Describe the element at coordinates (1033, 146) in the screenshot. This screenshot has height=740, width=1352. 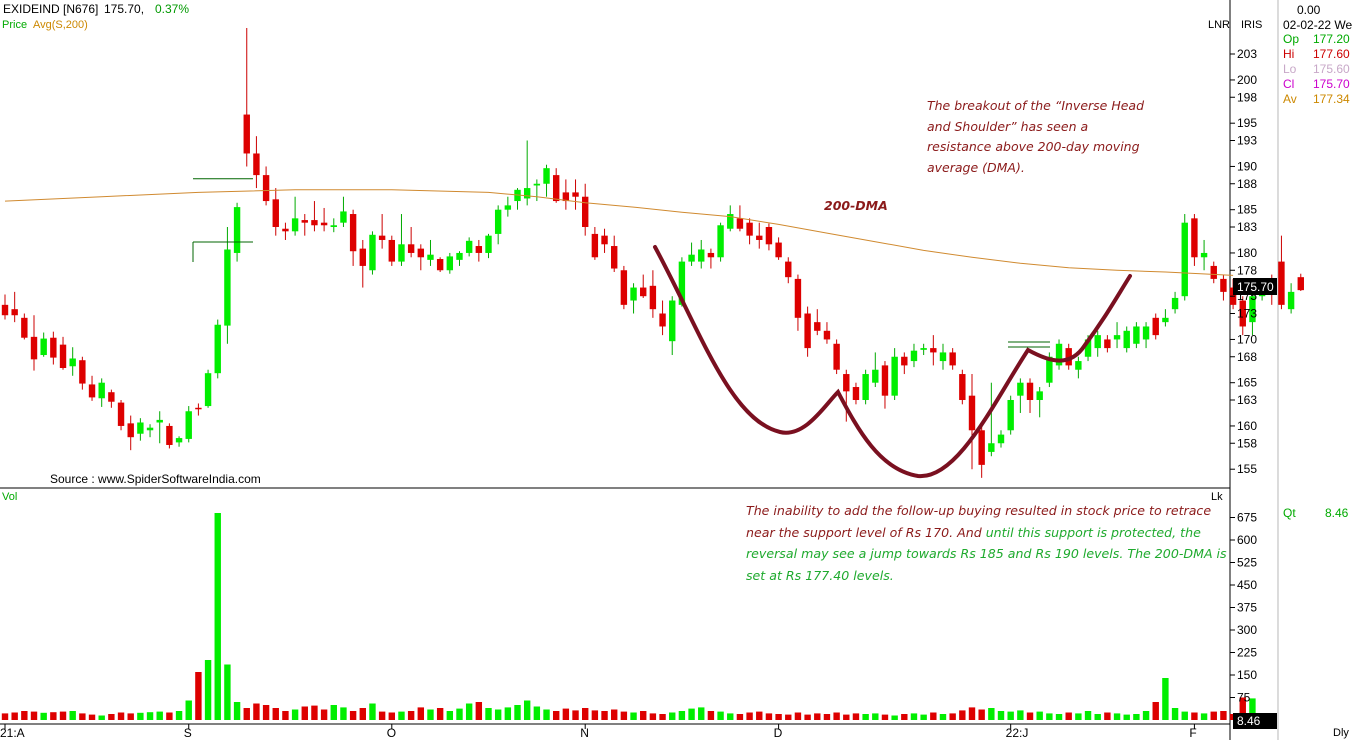
I see `breakout-annotation-line: resistance above 200-day moving` at that location.